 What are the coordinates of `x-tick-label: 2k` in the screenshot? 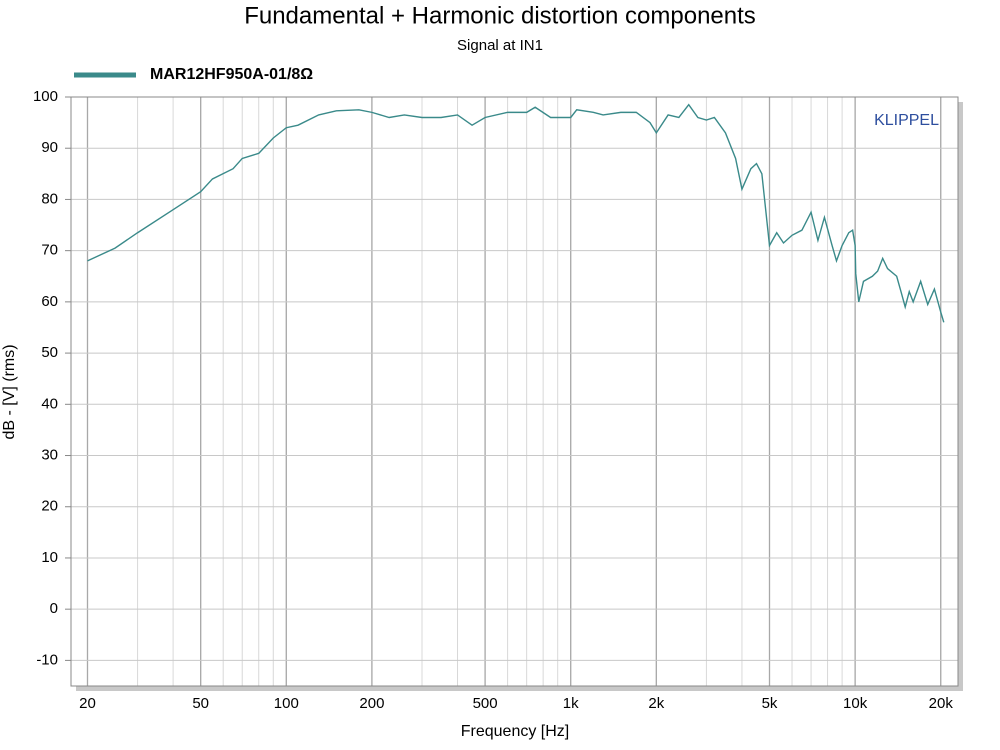 It's located at (656, 703).